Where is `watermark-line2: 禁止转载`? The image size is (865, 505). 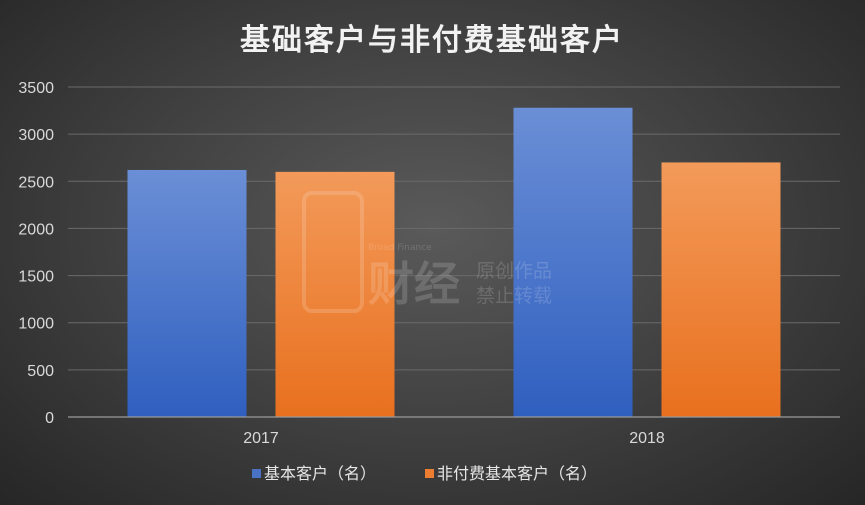 watermark-line2: 禁止转载 is located at coordinates (514, 296).